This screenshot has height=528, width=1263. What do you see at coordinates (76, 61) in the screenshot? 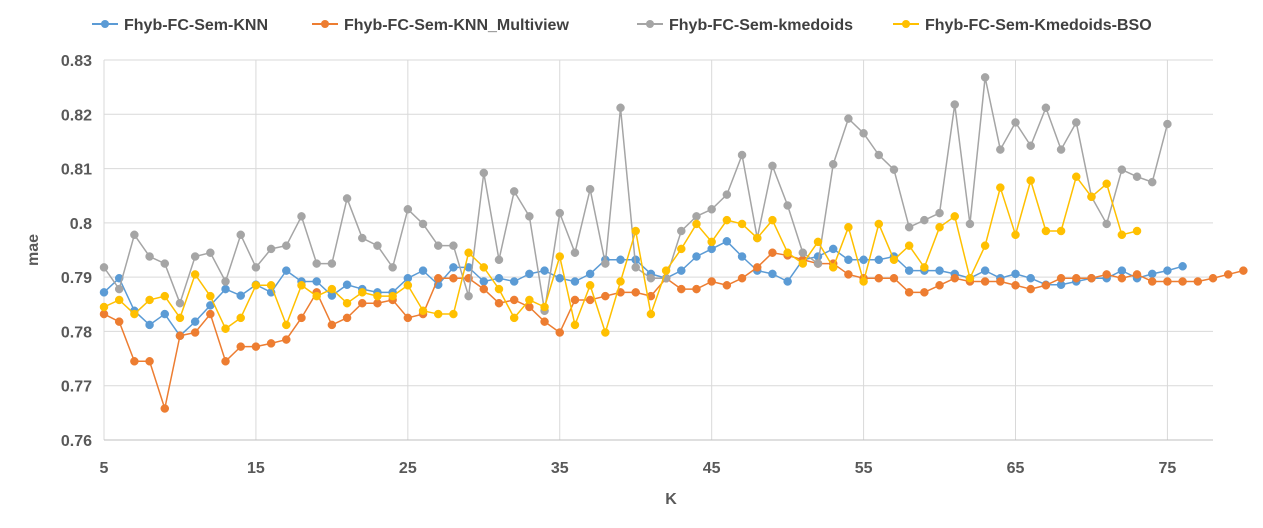
I see `y-tick-label: 0.83` at bounding box center [76, 61].